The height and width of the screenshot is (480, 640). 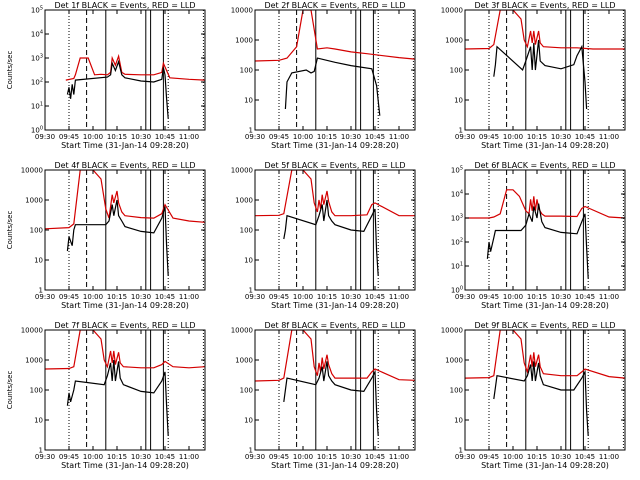 I want to click on y-tick-label: 10⁴, so click(x=457, y=194).